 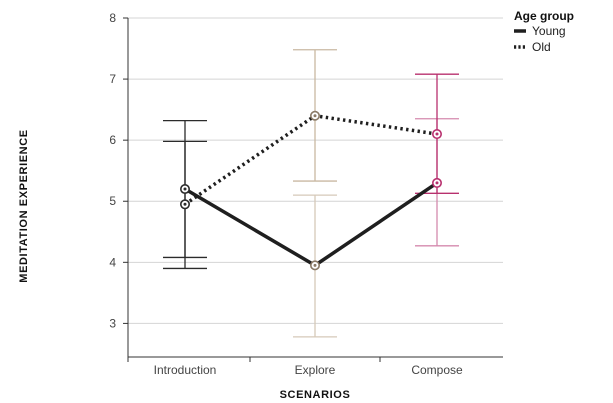 I want to click on x-tick-label: Compose, so click(x=437, y=370).